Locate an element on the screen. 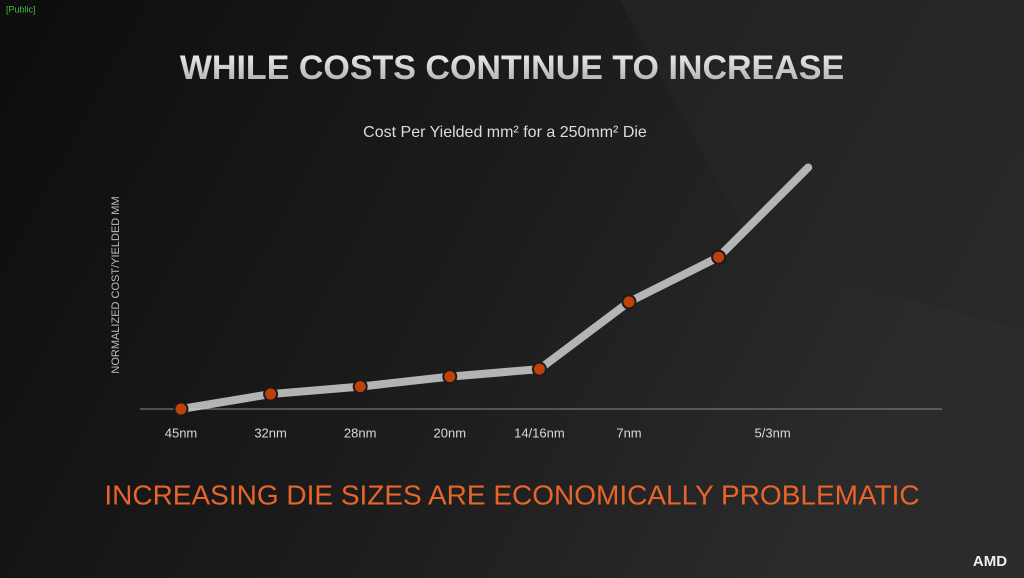 This screenshot has height=578, width=1024. logo: AMD is located at coordinates (990, 561).